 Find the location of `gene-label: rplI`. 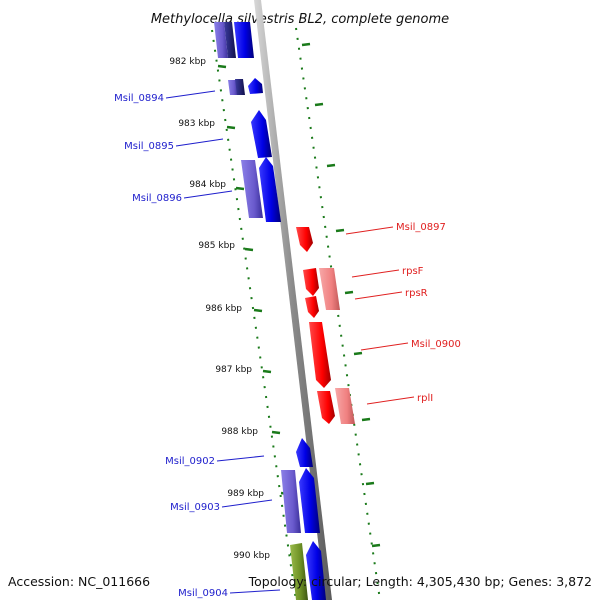

gene-label: rplI is located at coordinates (425, 398).